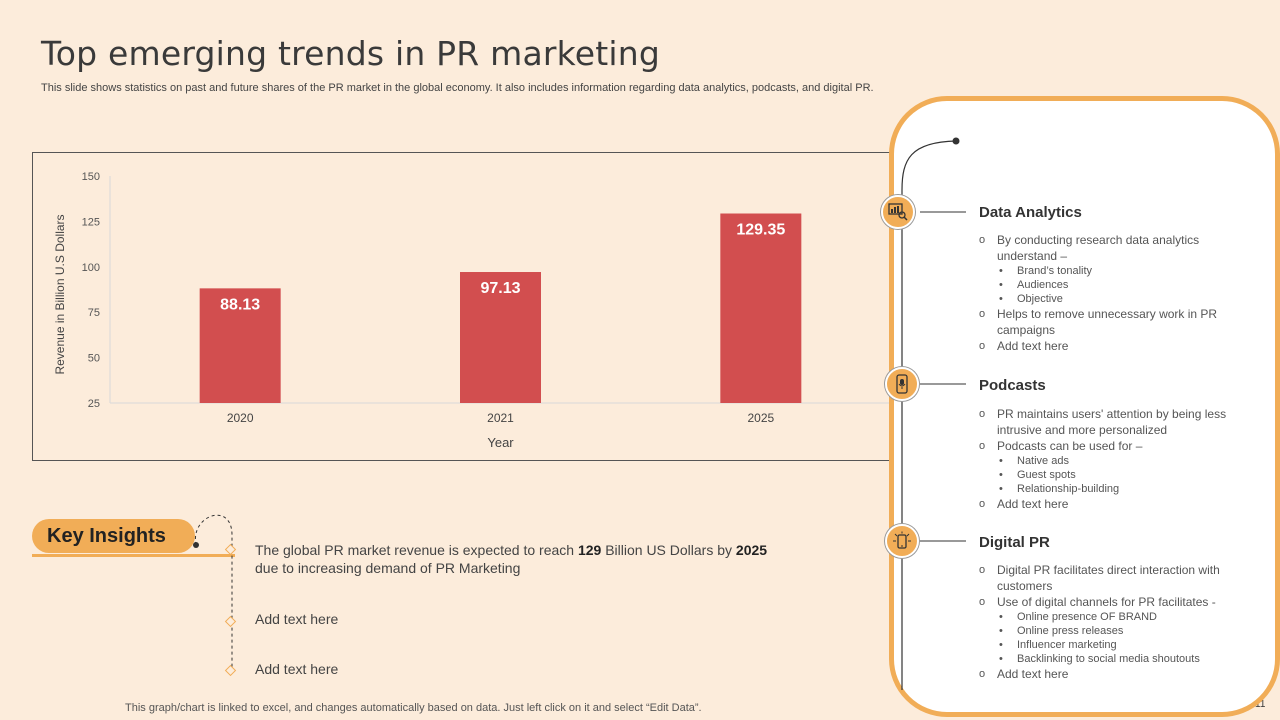  What do you see at coordinates (500, 288) in the screenshot?
I see `bar-value-label: 97.13` at bounding box center [500, 288].